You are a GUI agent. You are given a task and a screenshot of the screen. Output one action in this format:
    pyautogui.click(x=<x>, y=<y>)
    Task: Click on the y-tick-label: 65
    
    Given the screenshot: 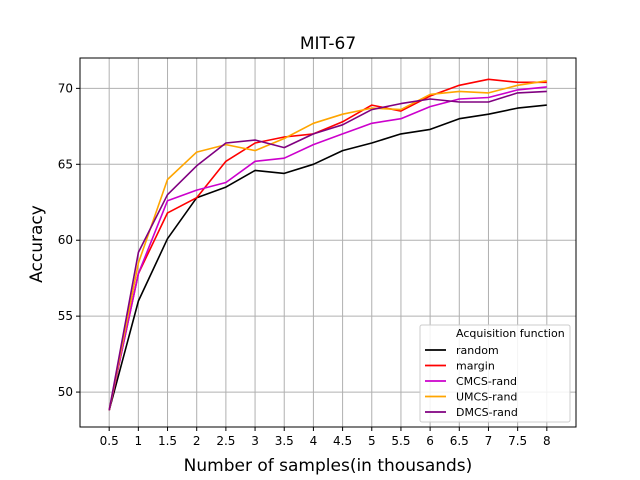 What is the action you would take?
    pyautogui.click(x=65, y=164)
    